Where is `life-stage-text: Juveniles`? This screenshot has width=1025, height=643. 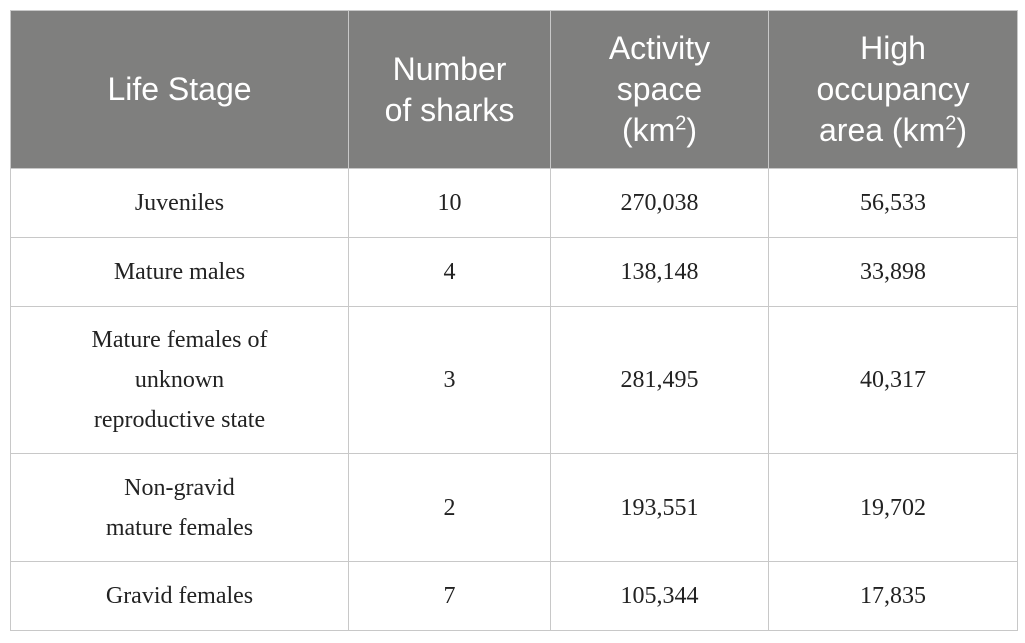 life-stage-text: Juveniles is located at coordinates (179, 203).